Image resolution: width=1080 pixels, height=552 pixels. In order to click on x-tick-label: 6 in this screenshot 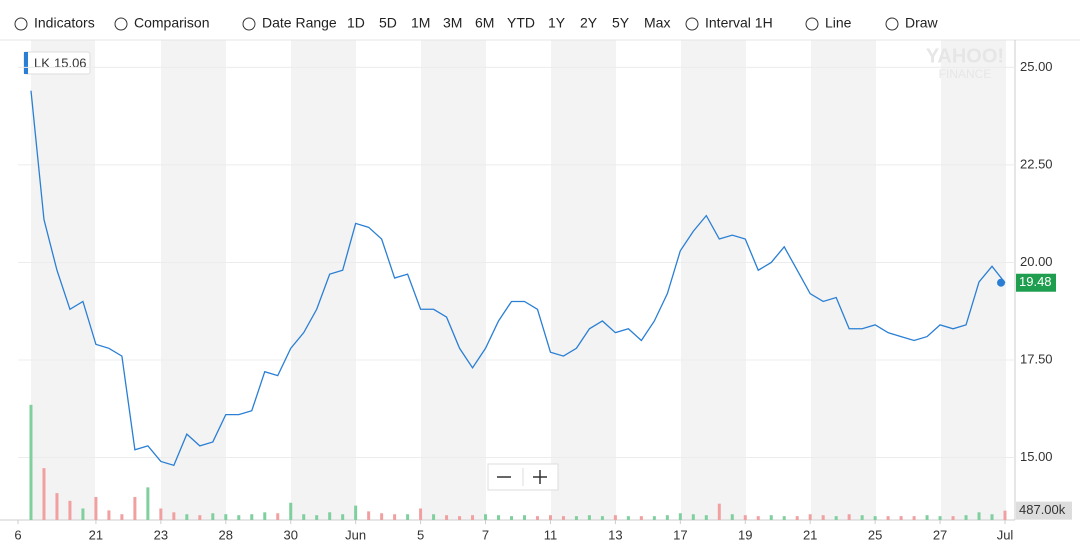, I will do `click(17, 534)`.